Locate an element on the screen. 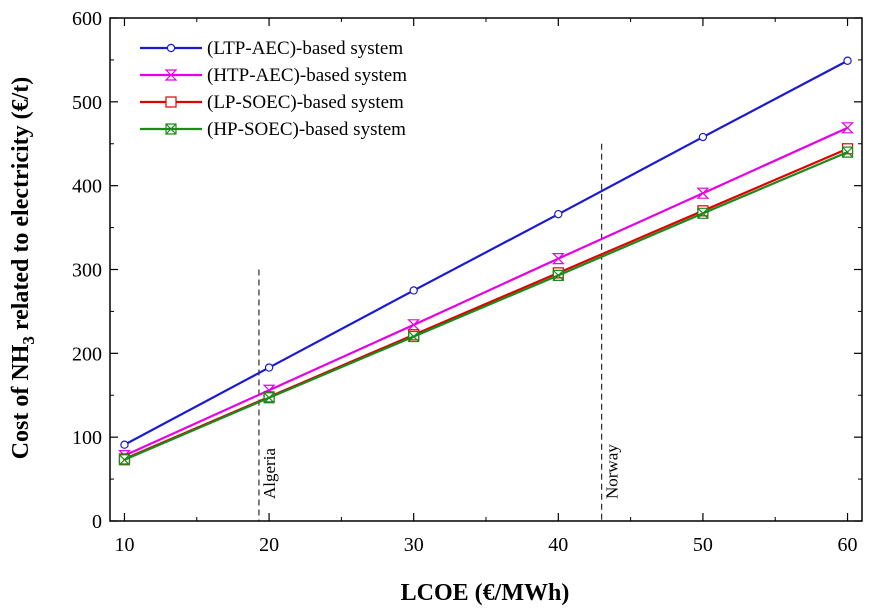  y-tick-label: 500 is located at coordinates (87, 103).